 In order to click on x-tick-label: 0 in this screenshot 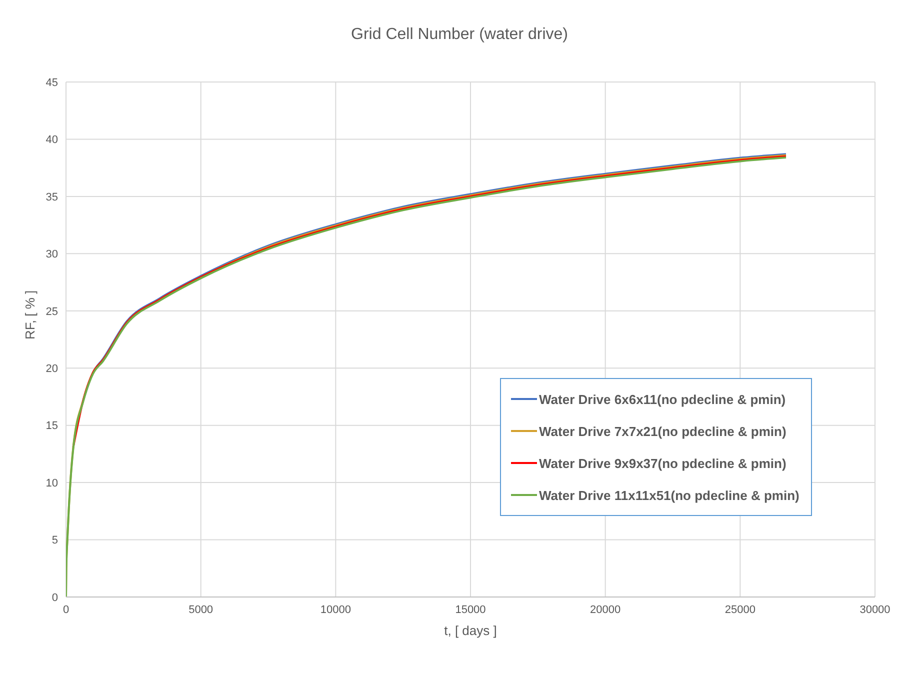, I will do `click(66, 610)`.